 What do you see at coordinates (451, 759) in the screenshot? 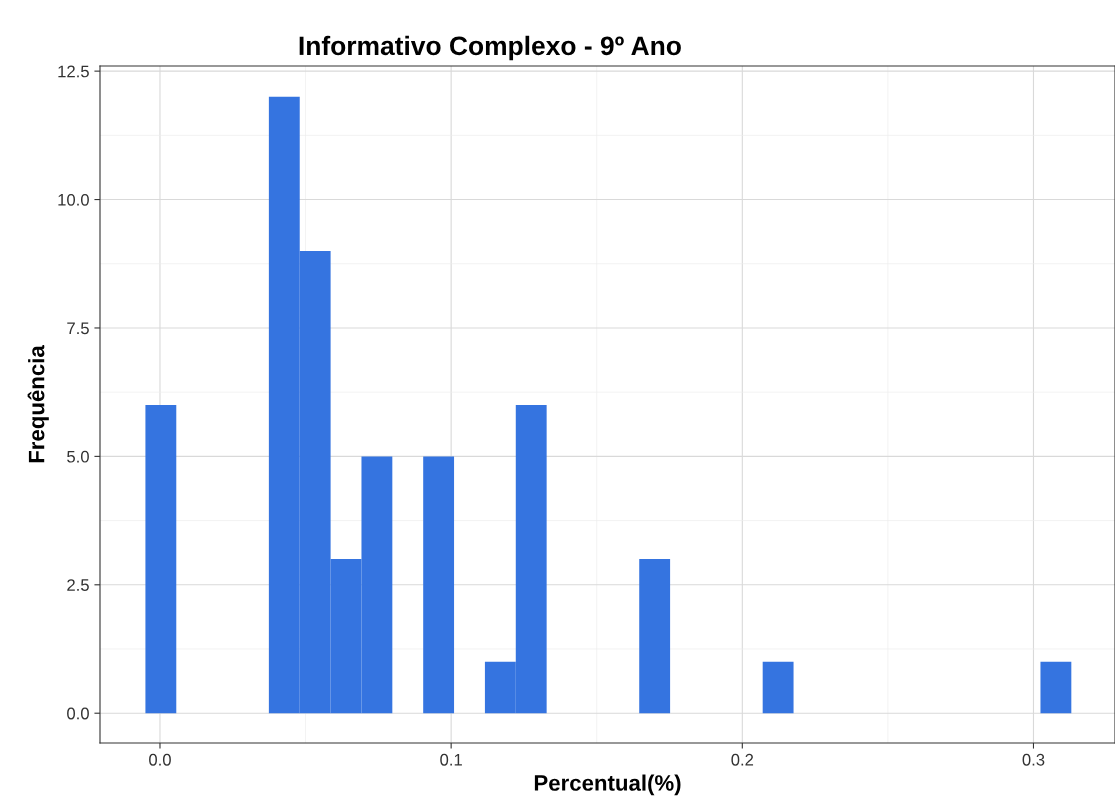
I see `x-tick-label: 0.1` at bounding box center [451, 759].